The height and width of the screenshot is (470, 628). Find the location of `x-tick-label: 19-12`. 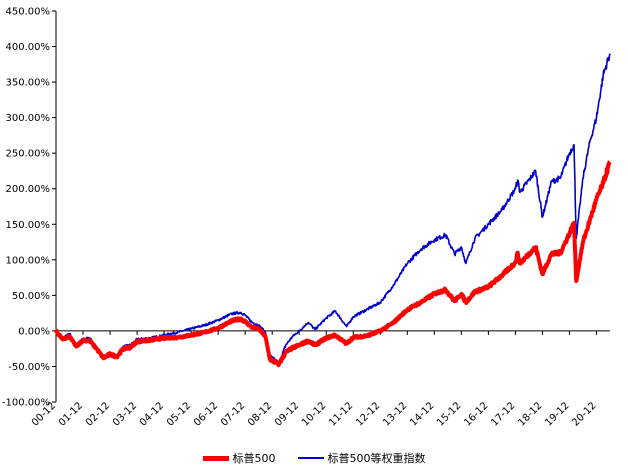

x-tick-label: 19-12 is located at coordinates (557, 414).